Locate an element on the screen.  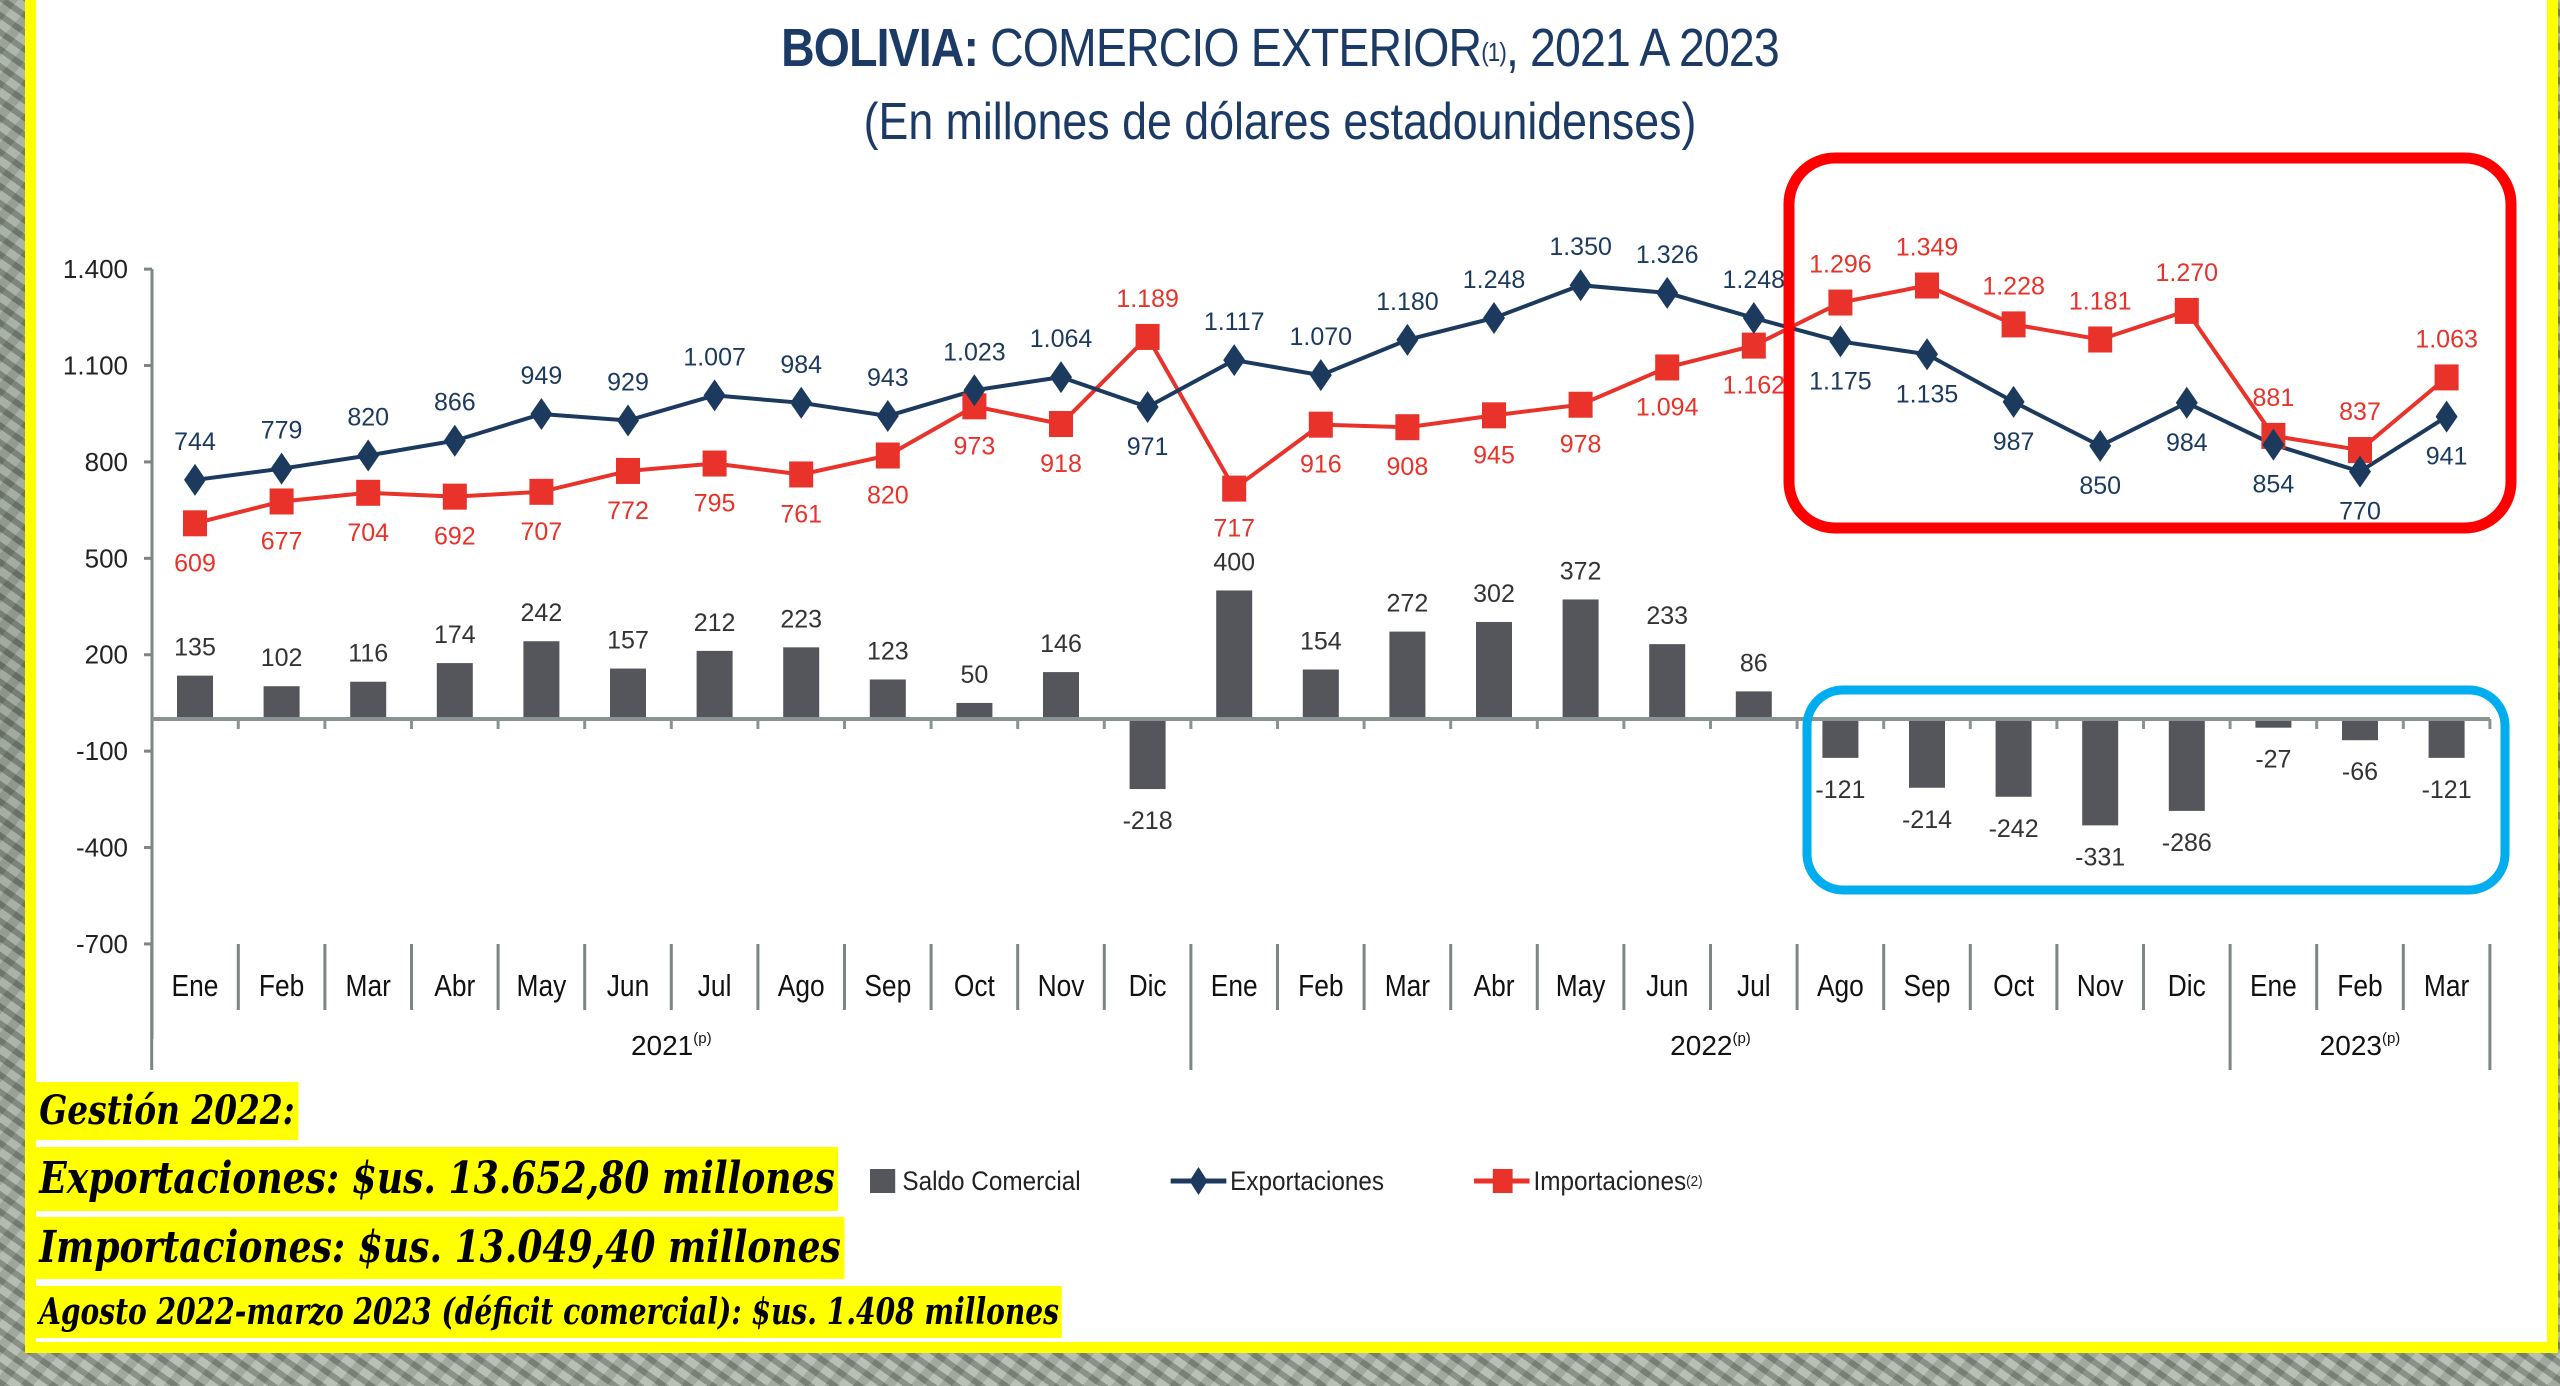
exports-value-label: 1.064 is located at coordinates (1061, 339).